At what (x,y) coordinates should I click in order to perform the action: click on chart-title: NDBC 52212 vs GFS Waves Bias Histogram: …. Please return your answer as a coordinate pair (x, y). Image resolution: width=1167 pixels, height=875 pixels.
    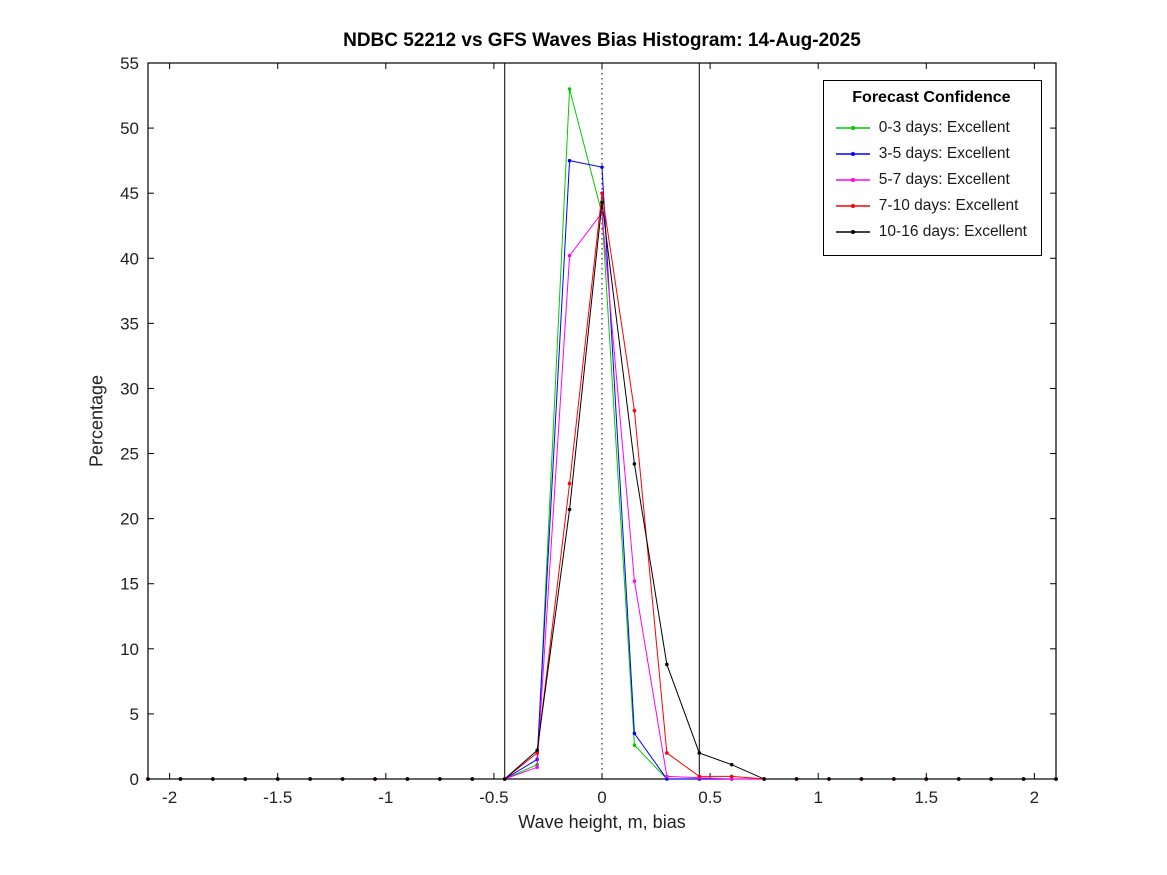
    Looking at the image, I should click on (602, 40).